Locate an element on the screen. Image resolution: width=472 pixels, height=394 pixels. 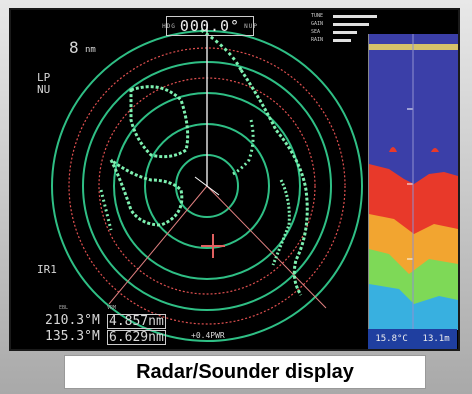
vrm1-readout: 4.857nm is located at coordinates (136, 321).